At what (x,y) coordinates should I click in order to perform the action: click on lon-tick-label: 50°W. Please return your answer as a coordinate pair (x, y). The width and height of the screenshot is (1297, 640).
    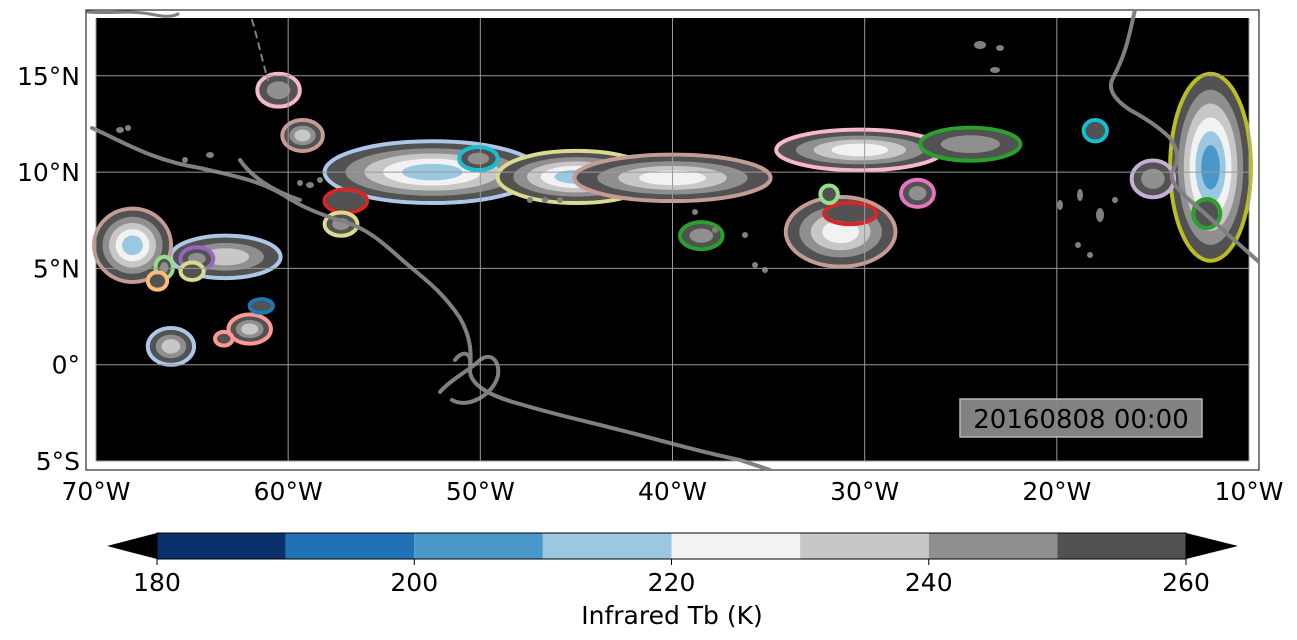
    Looking at the image, I should click on (480, 491).